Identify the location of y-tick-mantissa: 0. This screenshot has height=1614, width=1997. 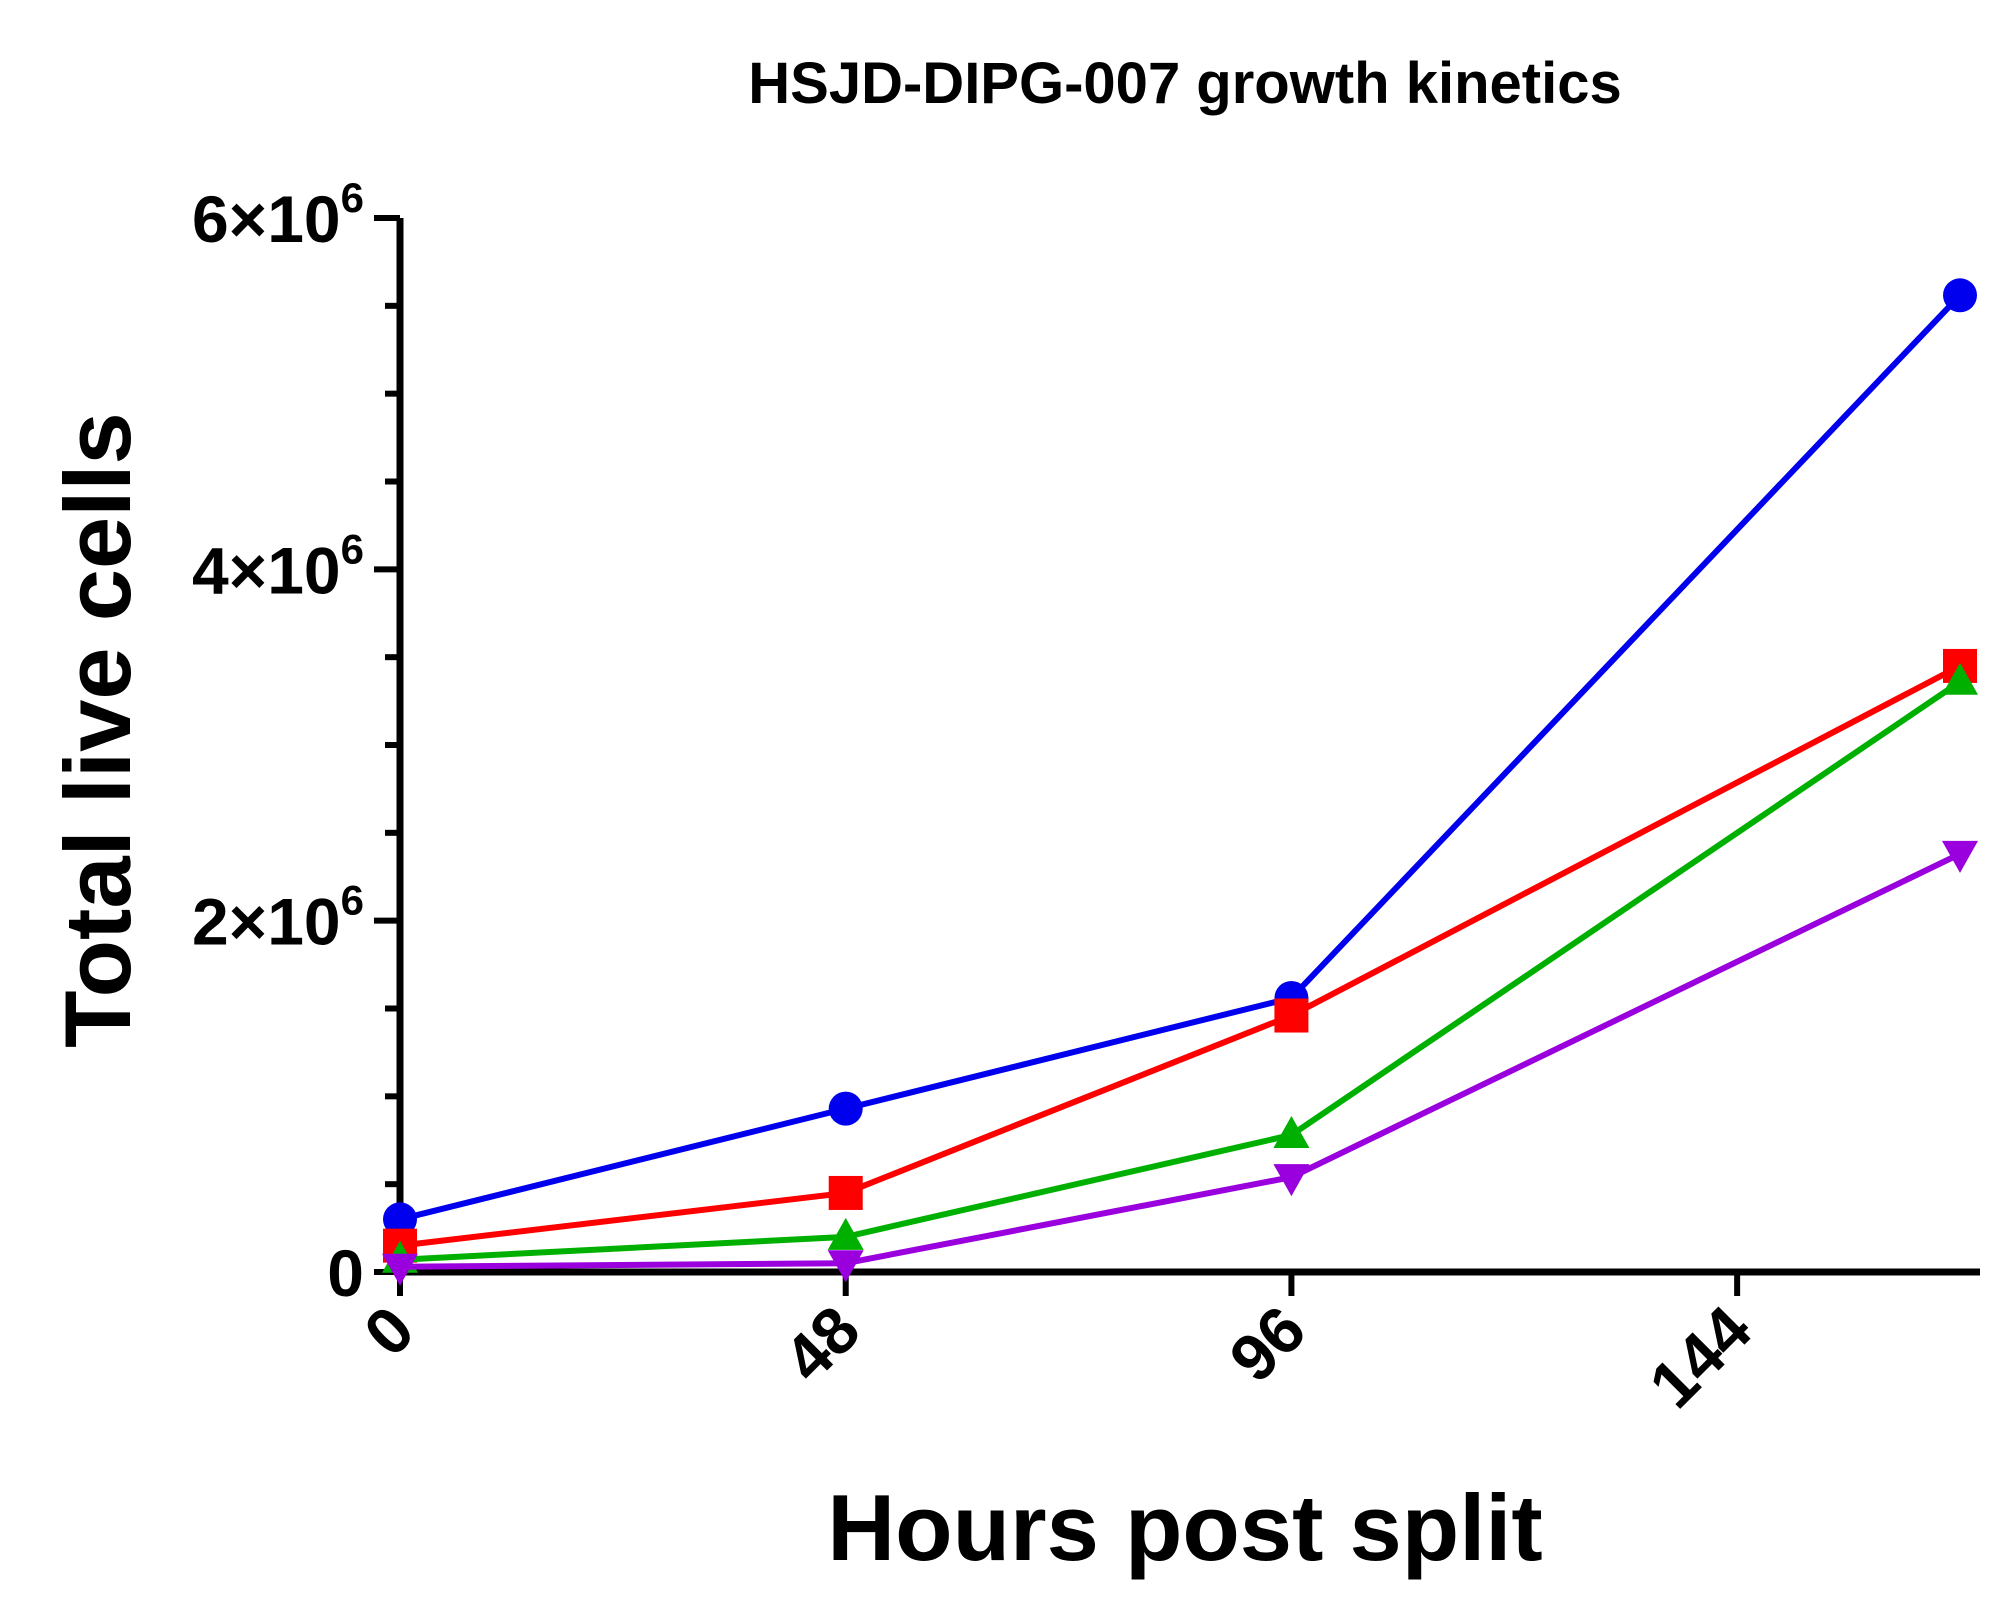
(345, 1273).